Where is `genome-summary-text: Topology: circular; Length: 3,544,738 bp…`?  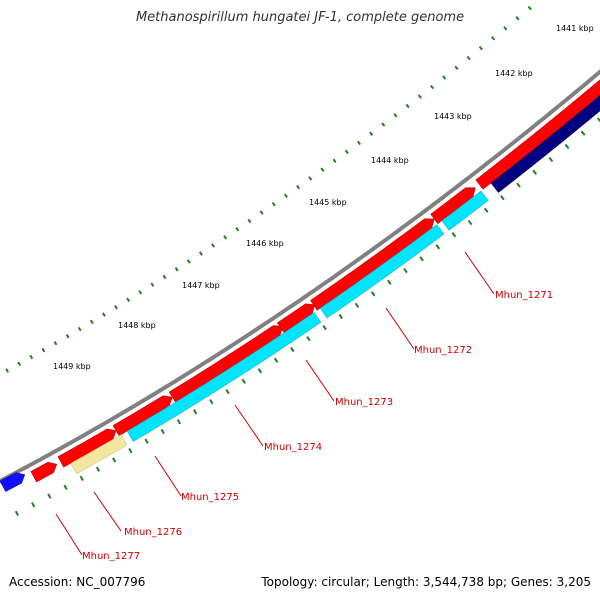
genome-summary-text: Topology: circular; Length: 3,544,738 bp… is located at coordinates (426, 582).